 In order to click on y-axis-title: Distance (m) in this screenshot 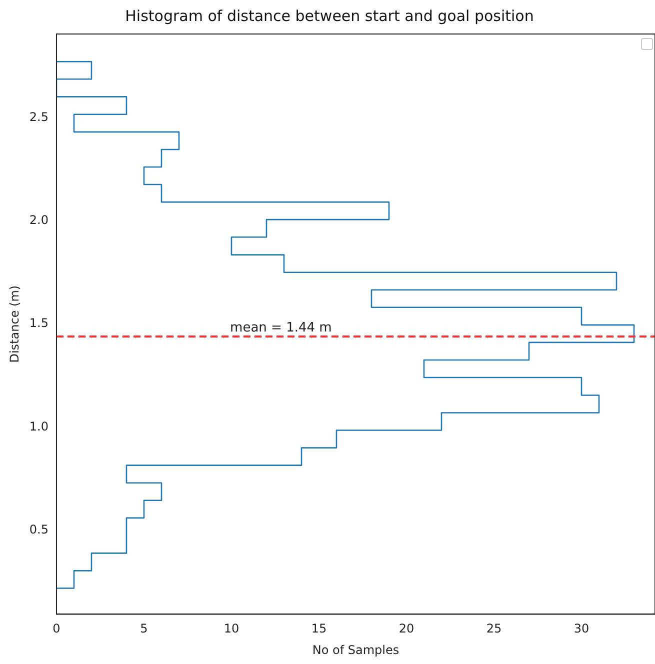, I will do `click(14, 324)`.